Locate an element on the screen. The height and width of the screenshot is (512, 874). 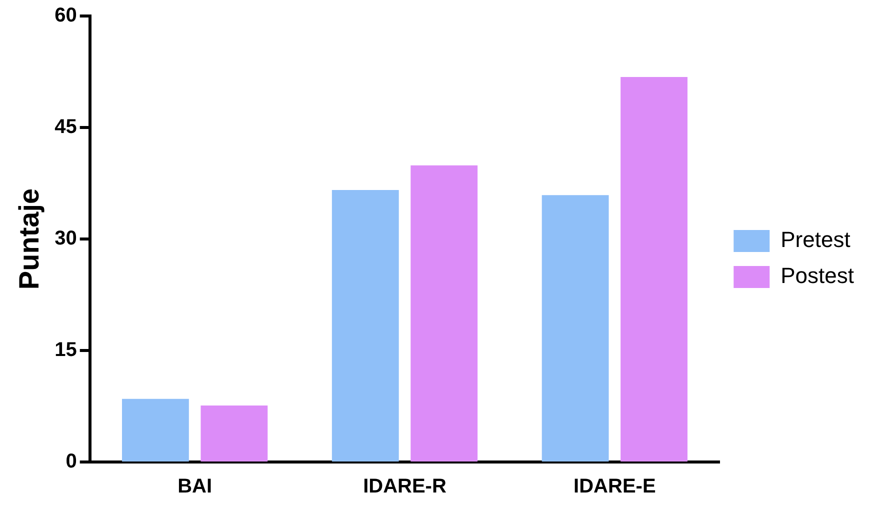
y-tick-label: 0 is located at coordinates (71, 461).